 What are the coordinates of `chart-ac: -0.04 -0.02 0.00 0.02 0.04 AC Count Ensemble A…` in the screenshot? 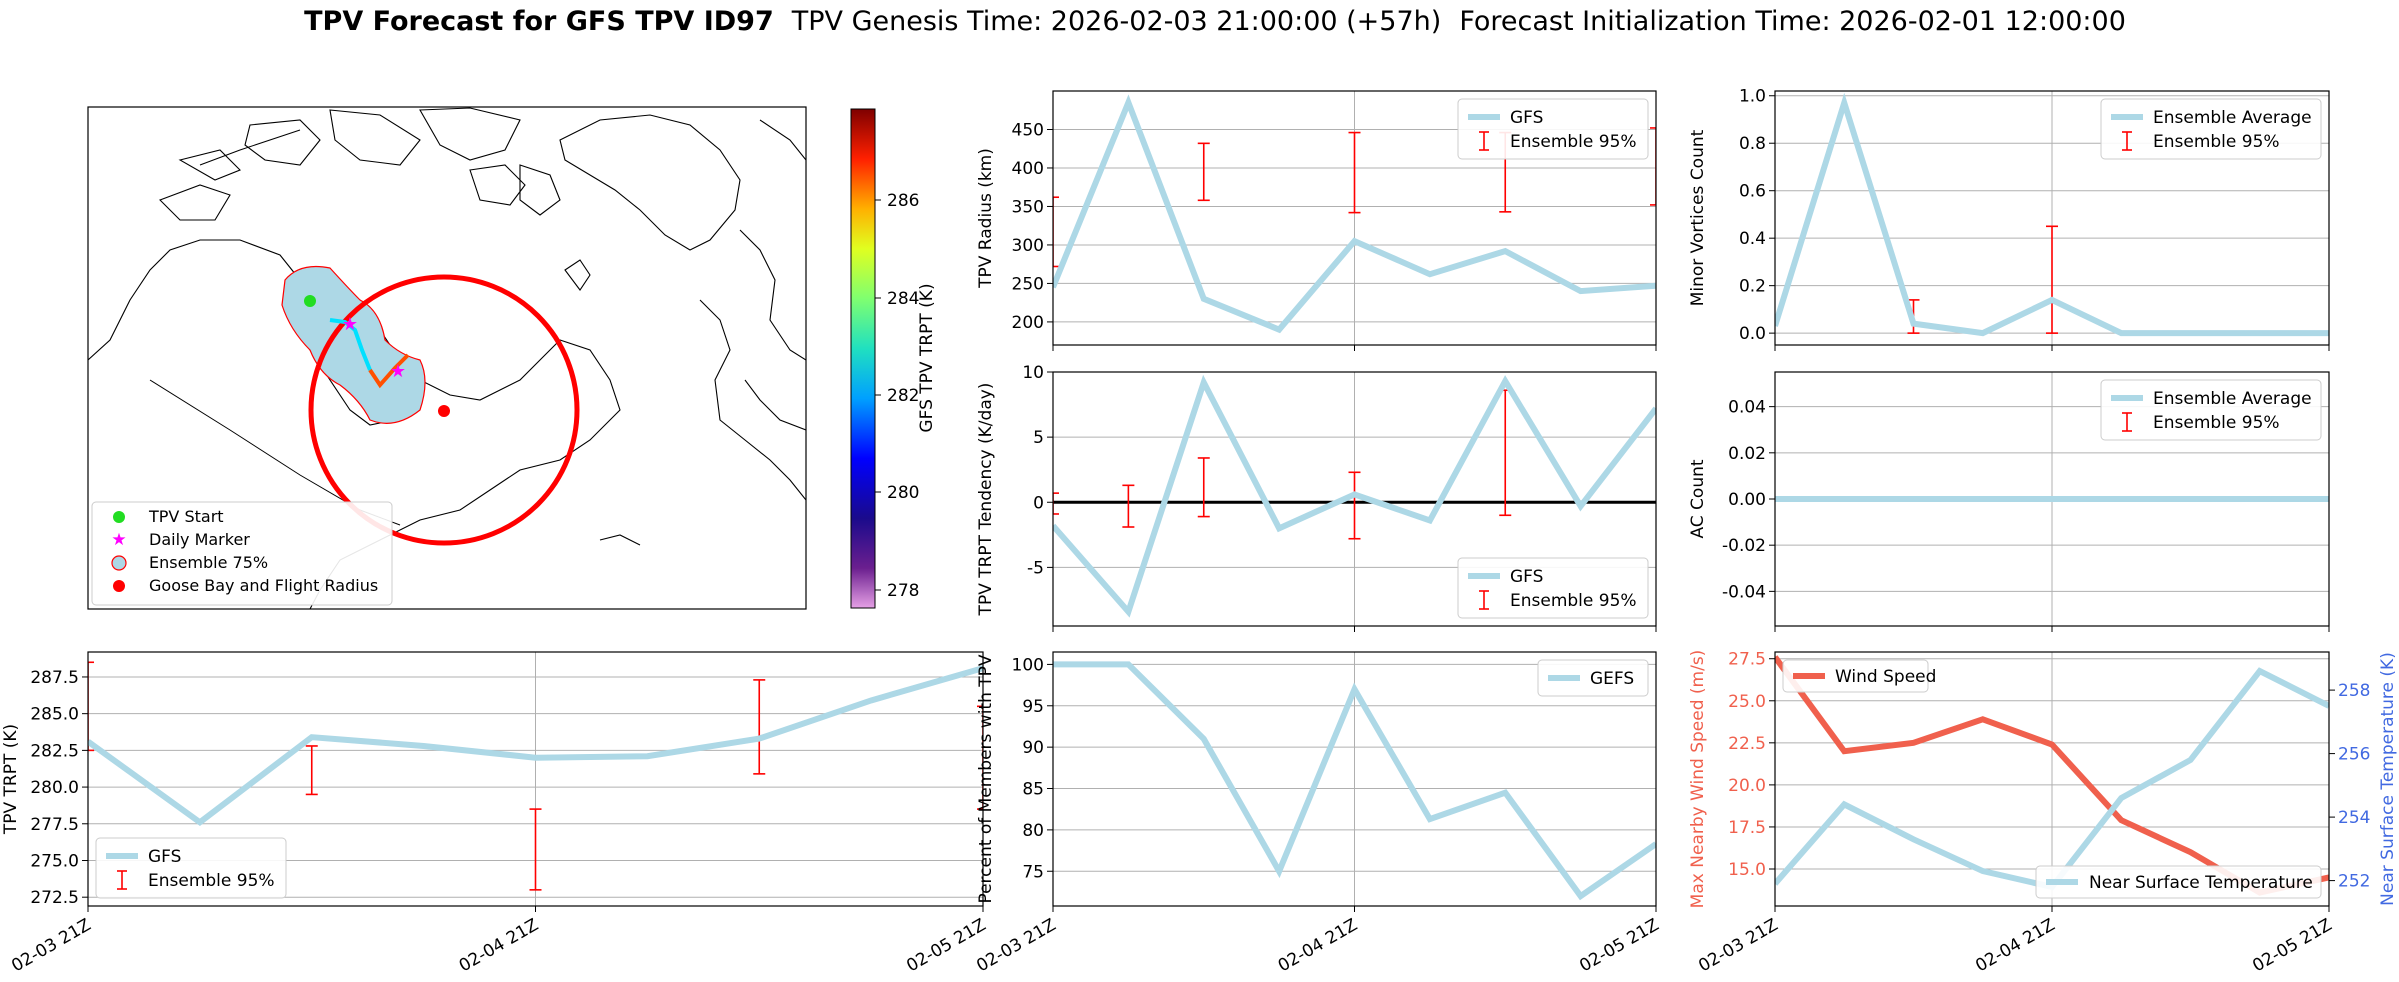 It's located at (2009, 501).